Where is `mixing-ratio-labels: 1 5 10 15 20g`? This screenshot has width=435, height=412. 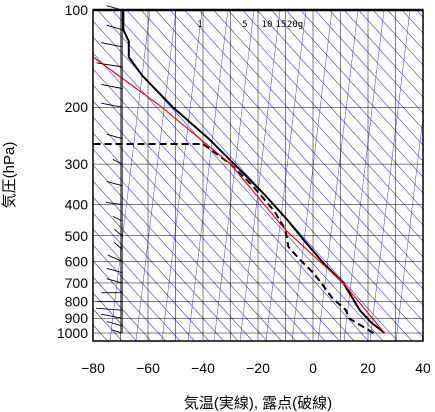 mixing-ratio-labels: 1 5 10 15 20g is located at coordinates (250, 25).